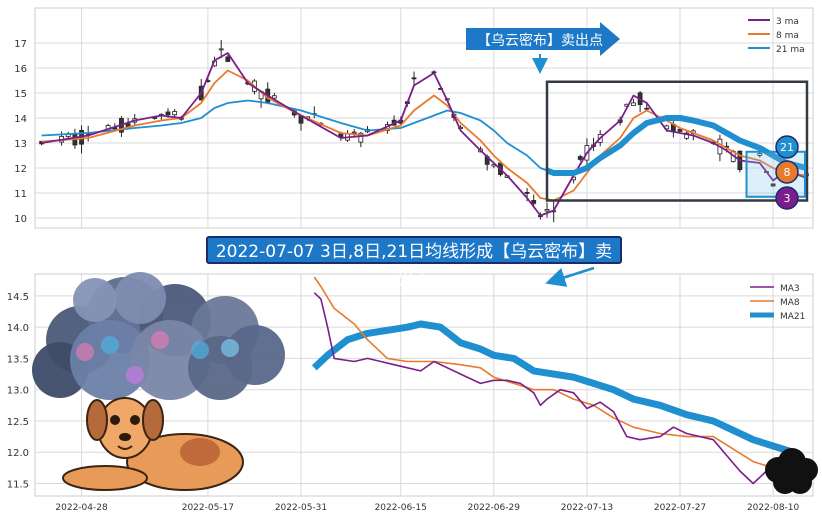 This screenshot has width=822, height=520. What do you see at coordinates (20, 94) in the screenshot?
I see `top-y-tick-label: 15` at bounding box center [20, 94].